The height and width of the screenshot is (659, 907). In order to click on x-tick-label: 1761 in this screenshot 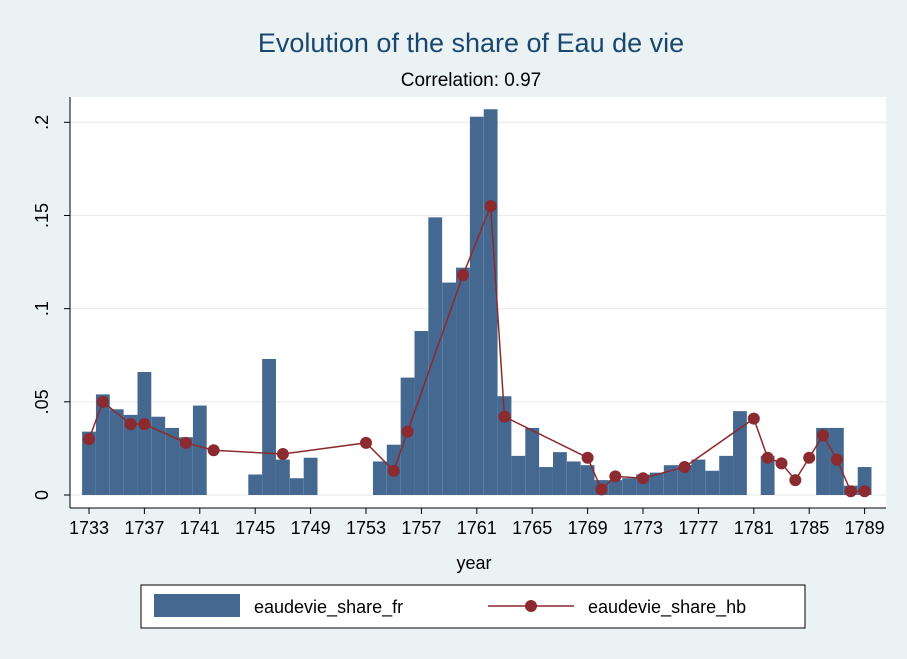, I will do `click(477, 528)`.